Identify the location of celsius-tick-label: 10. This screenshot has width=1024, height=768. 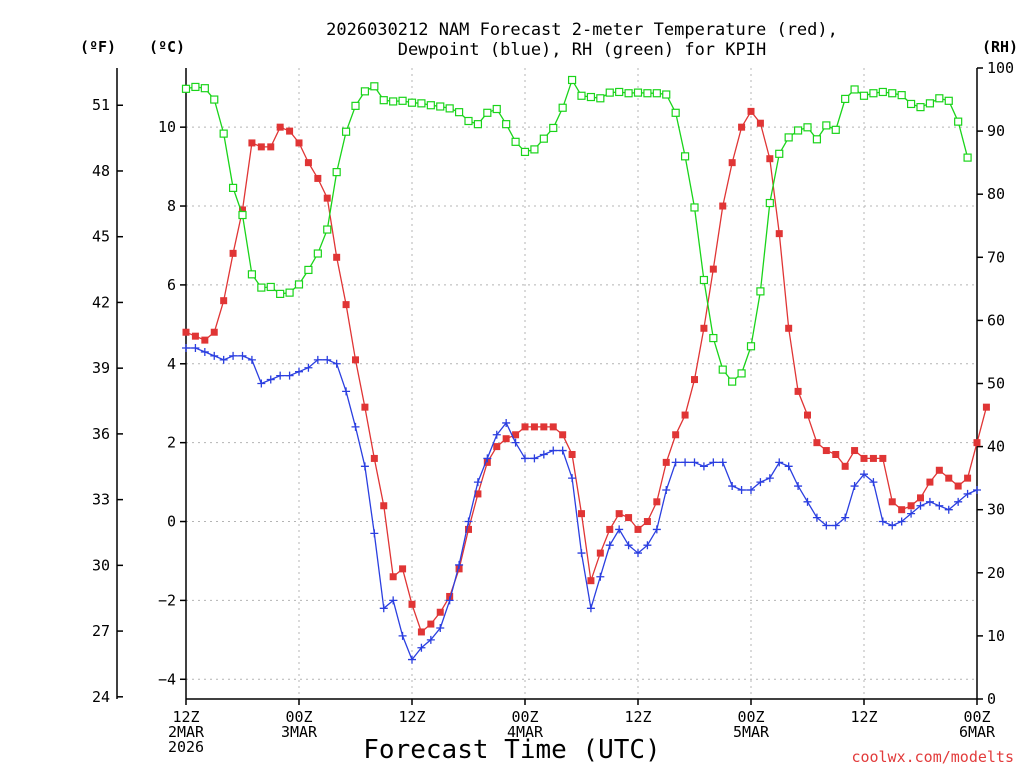
(167, 127).